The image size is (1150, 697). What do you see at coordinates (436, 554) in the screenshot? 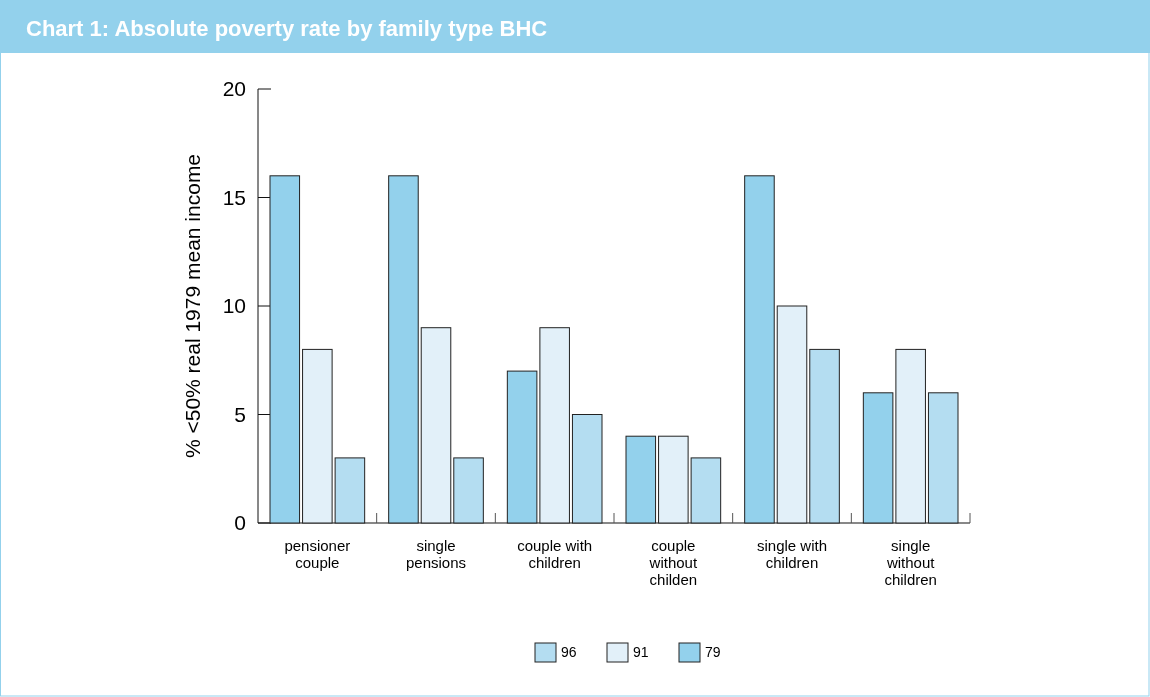
I see `x-tick-label: single pensions` at bounding box center [436, 554].